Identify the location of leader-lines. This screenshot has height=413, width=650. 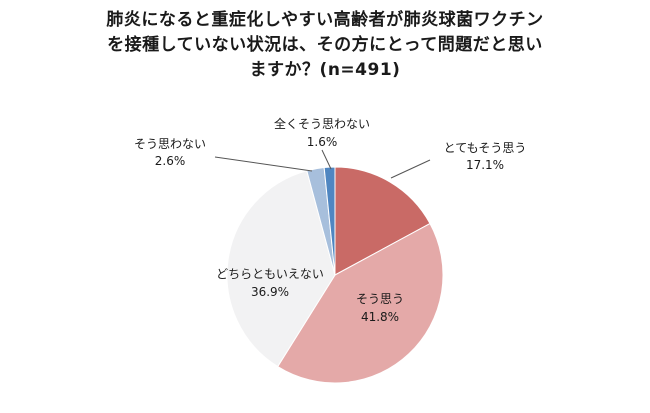
(322, 164).